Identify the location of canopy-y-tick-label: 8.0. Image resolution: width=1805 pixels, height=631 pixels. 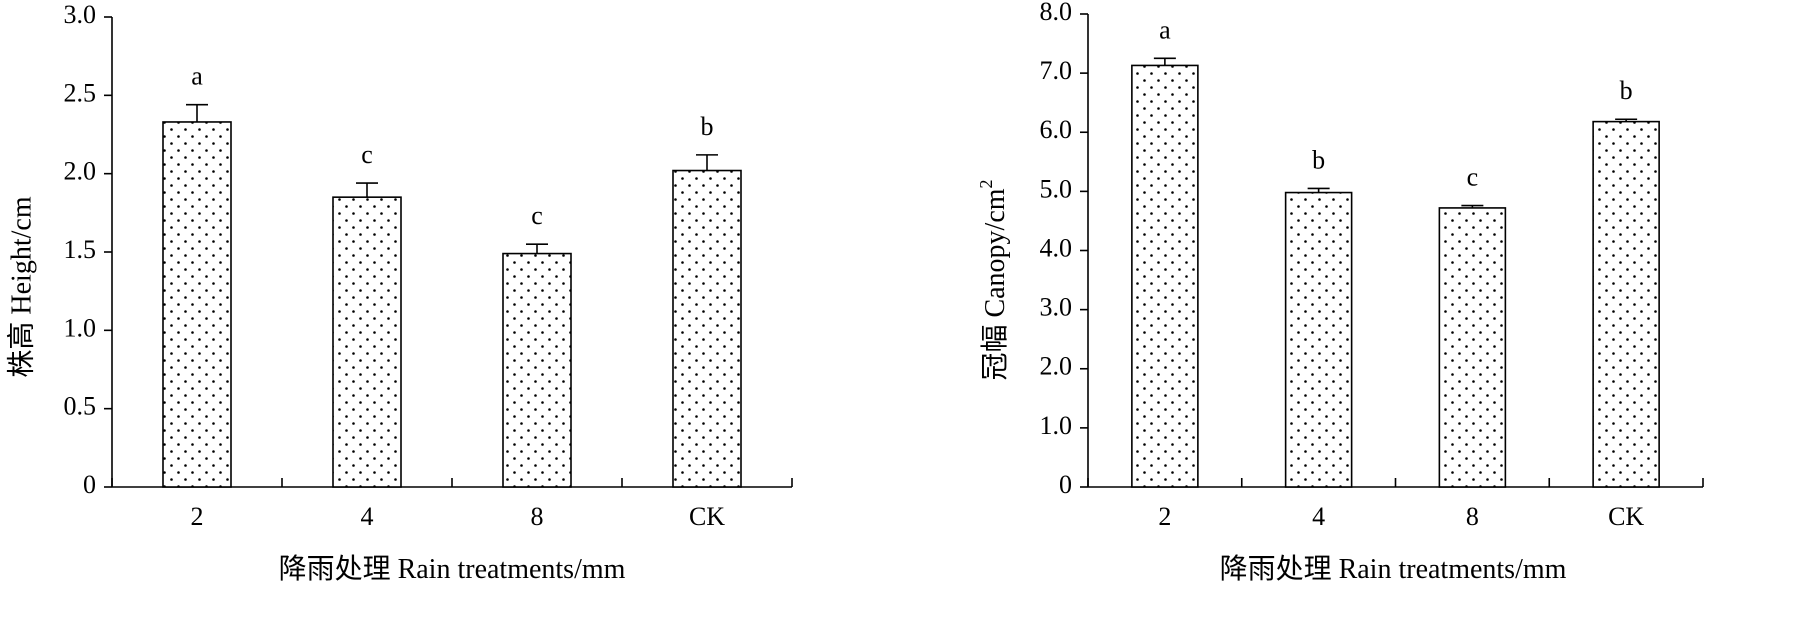
(1056, 13).